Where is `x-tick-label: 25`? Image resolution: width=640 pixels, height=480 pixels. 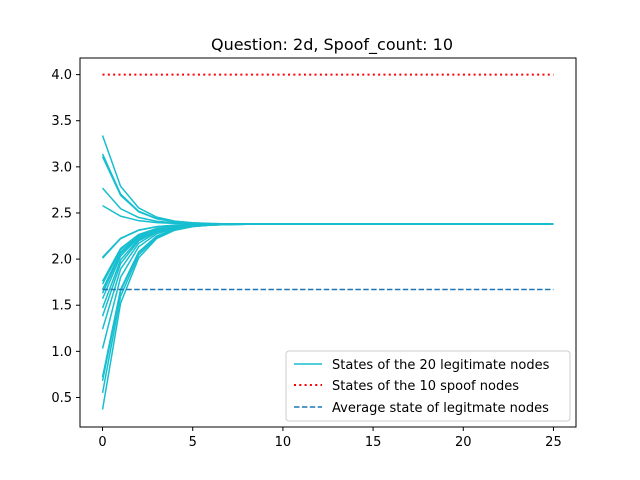
x-tick-label: 25 is located at coordinates (553, 442).